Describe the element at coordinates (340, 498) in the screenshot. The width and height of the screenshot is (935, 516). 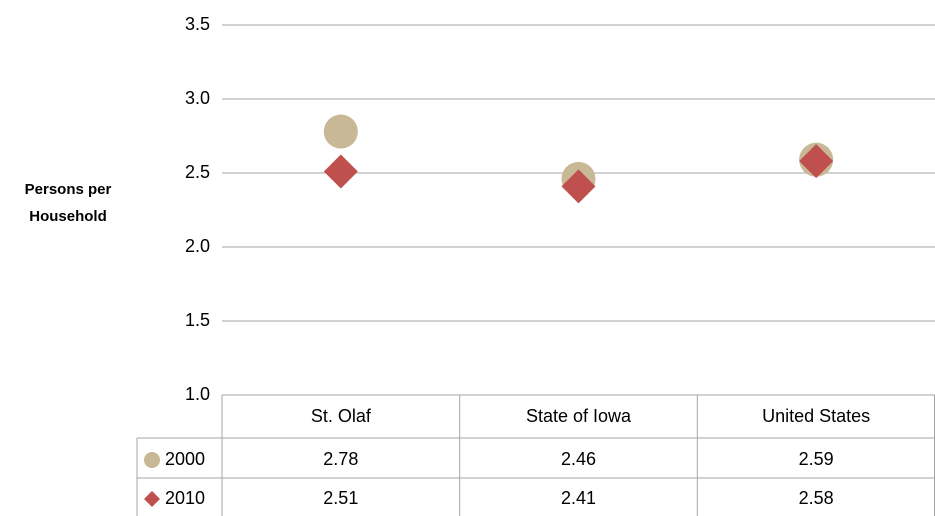
I see `table-value: 2.51` at that location.